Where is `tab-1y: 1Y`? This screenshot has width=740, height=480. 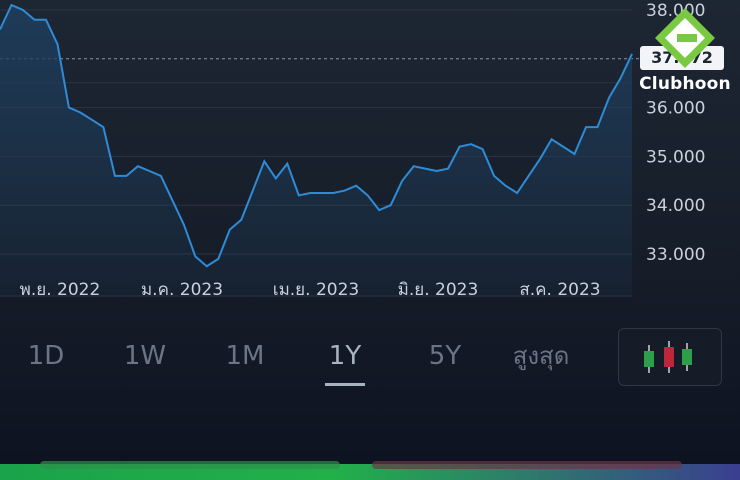 tab-1y: 1Y is located at coordinates (345, 356).